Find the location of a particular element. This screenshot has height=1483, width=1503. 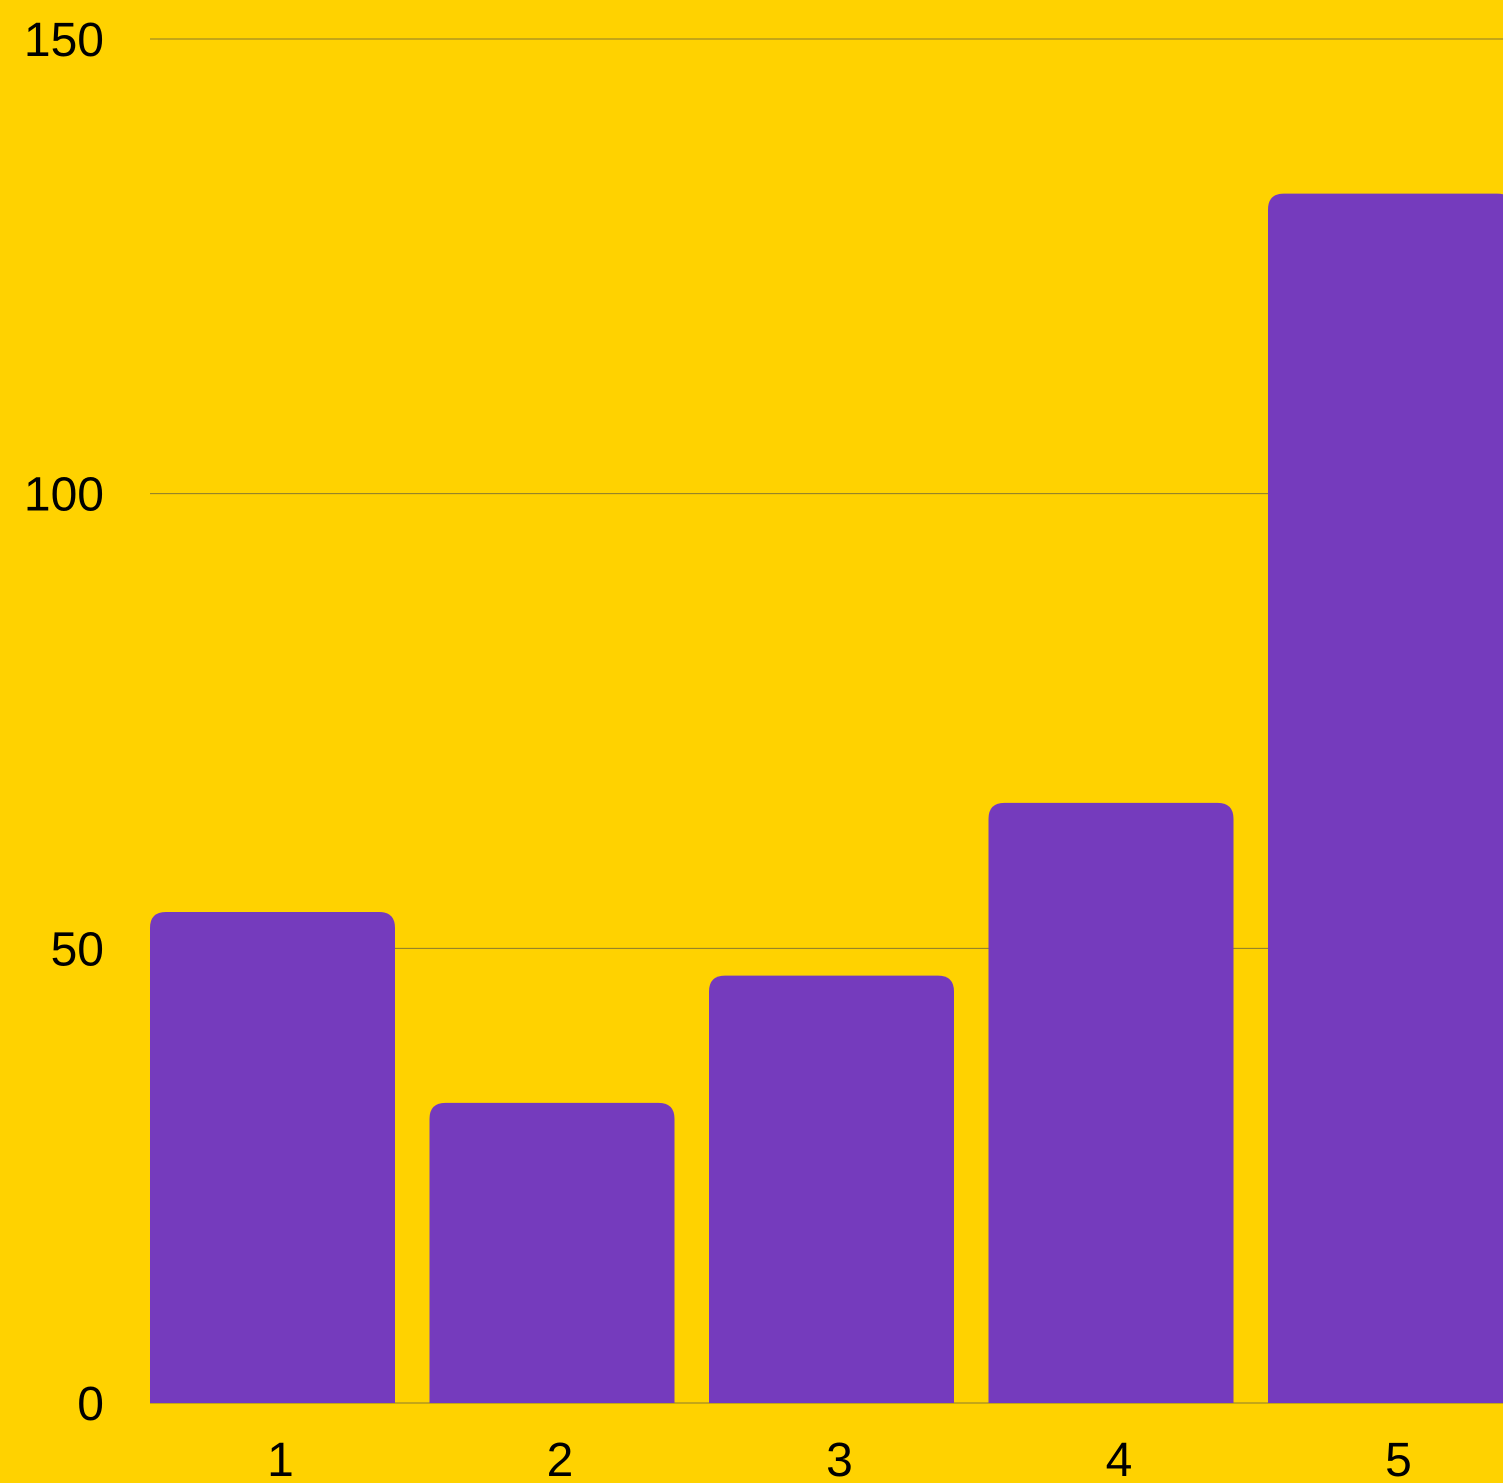

x-tick-label: 3 is located at coordinates (839, 1458).